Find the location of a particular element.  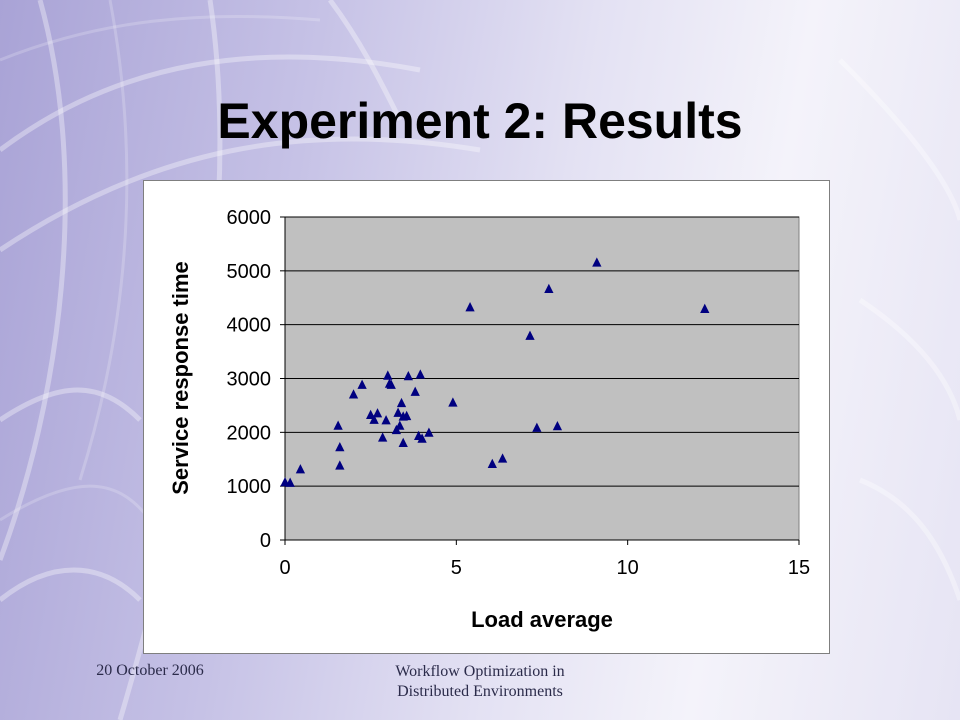

x-axis-label: Load average is located at coordinates (542, 619).